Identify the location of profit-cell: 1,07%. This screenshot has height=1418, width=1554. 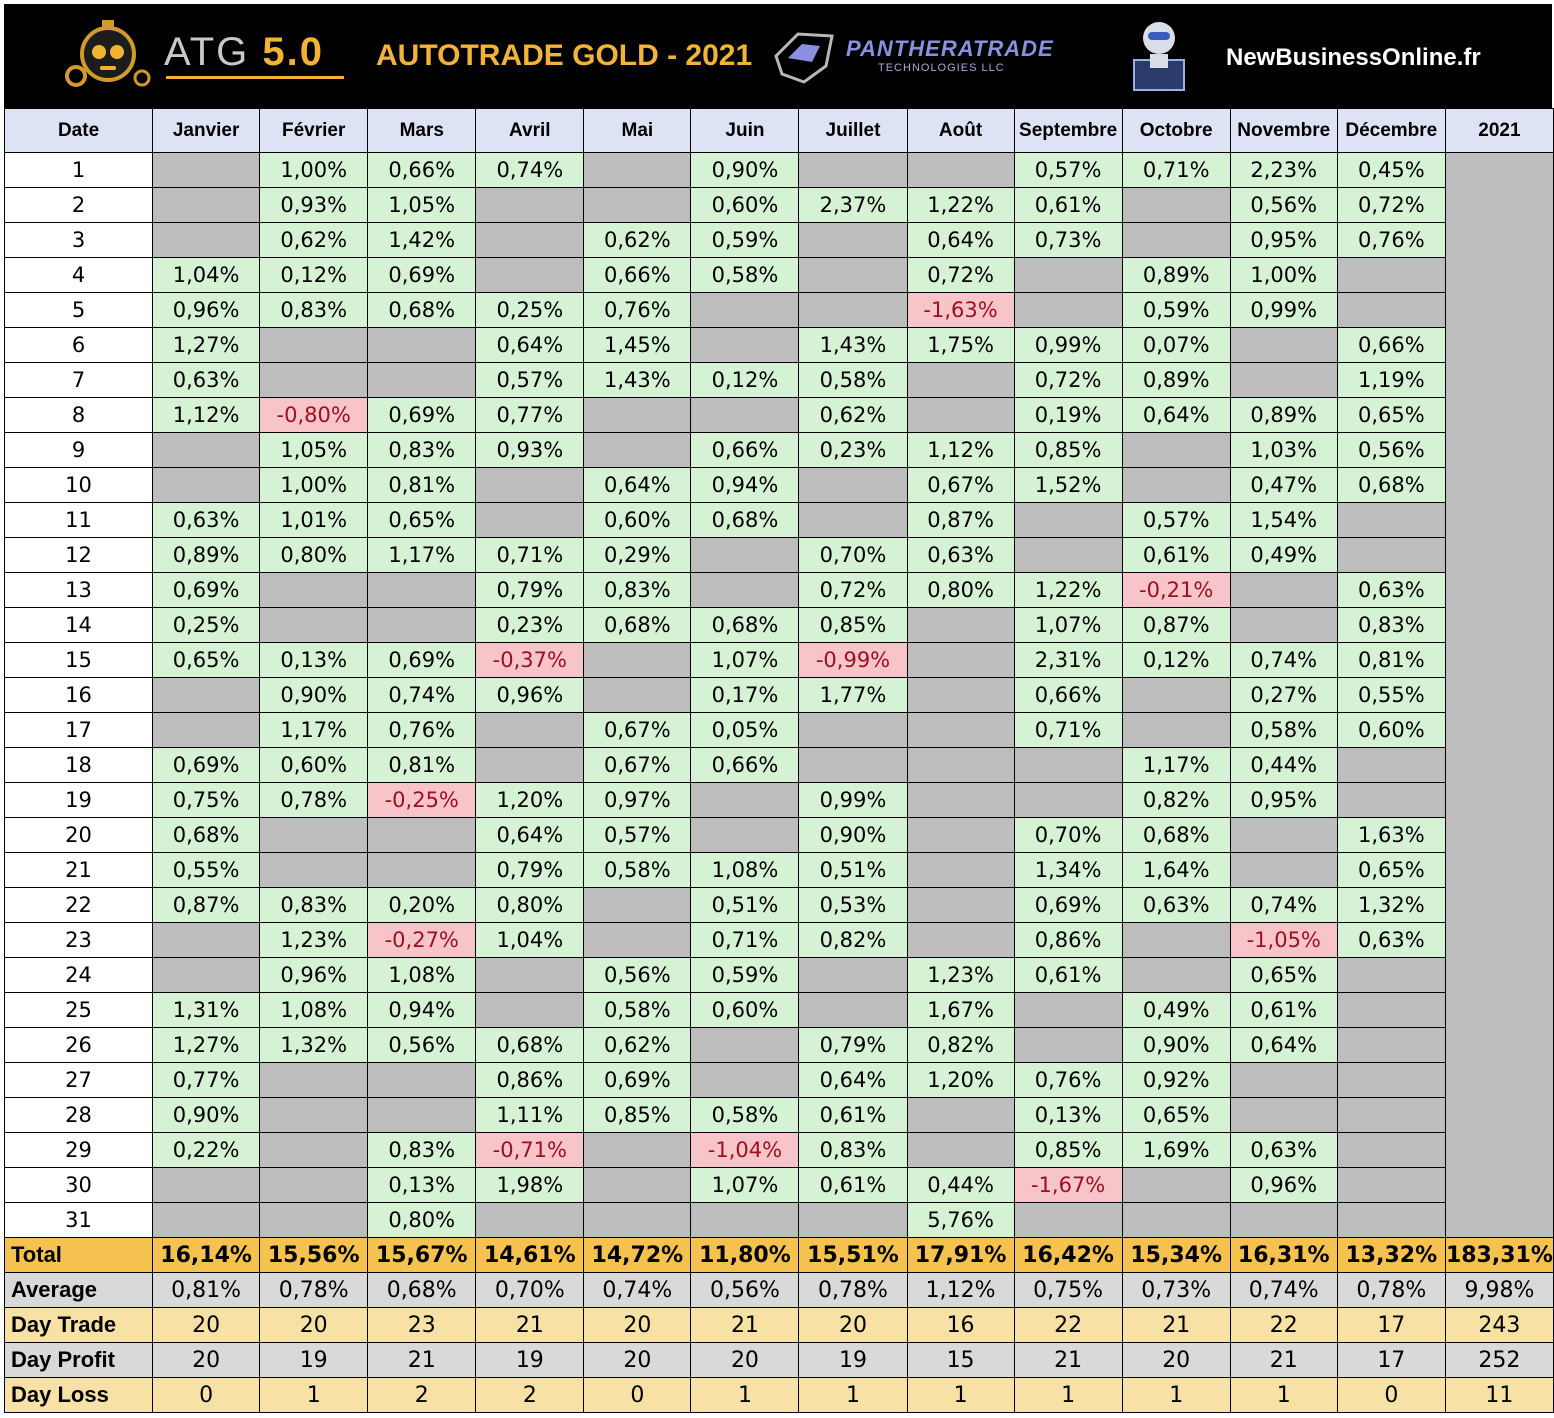
(745, 660).